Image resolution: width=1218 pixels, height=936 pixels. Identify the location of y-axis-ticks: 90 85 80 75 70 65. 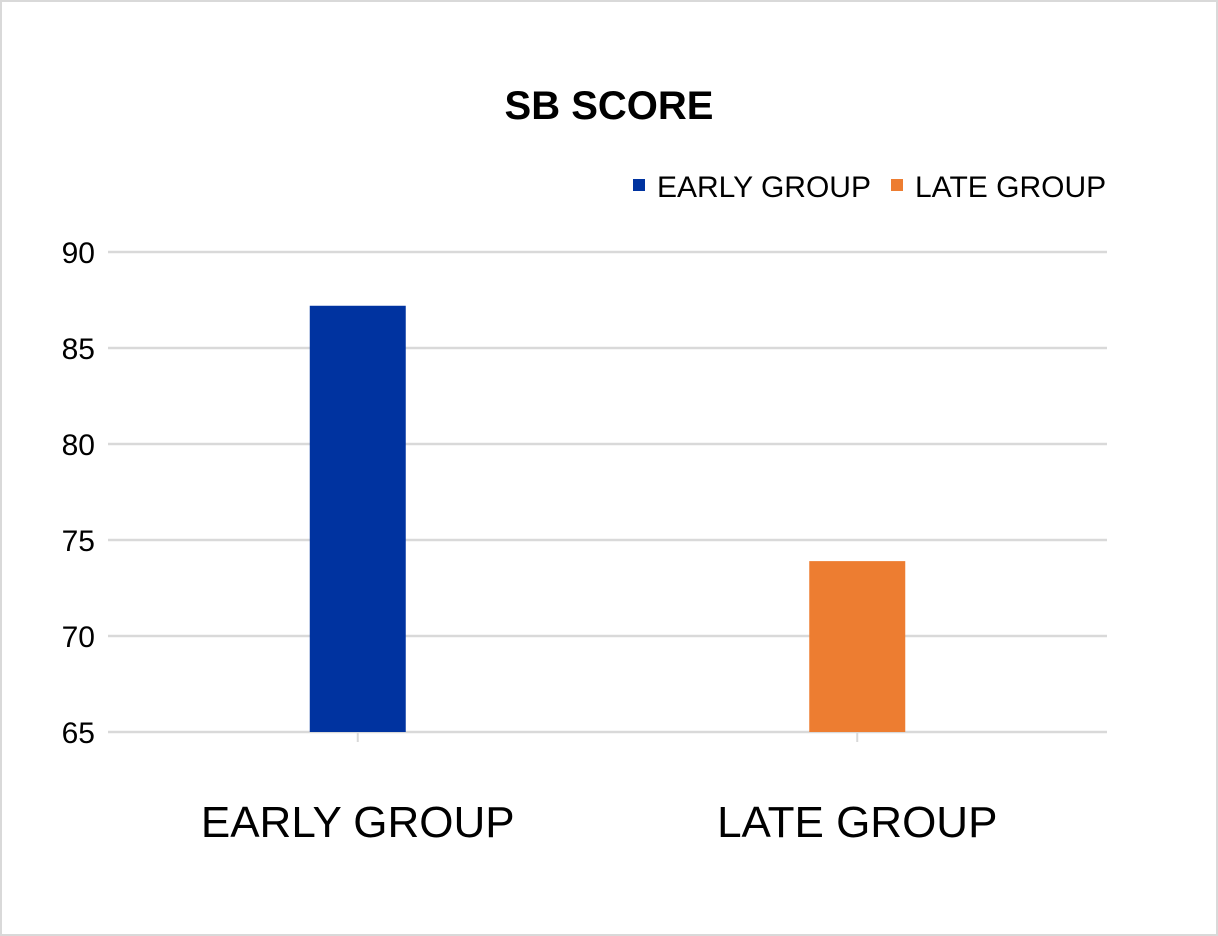
(78, 493).